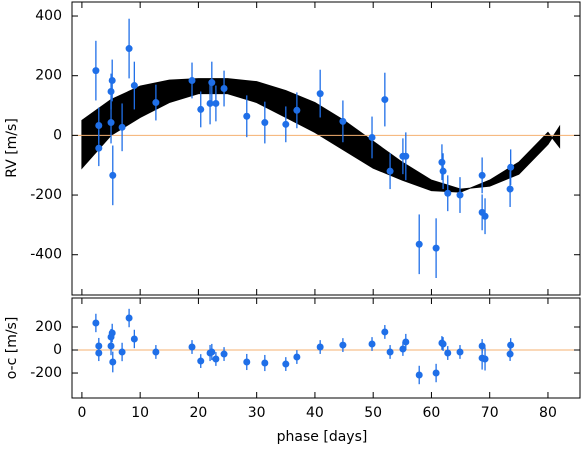 This screenshot has width=581, height=451. Describe the element at coordinates (199, 413) in the screenshot. I see `x-tick-label: 20` at that location.